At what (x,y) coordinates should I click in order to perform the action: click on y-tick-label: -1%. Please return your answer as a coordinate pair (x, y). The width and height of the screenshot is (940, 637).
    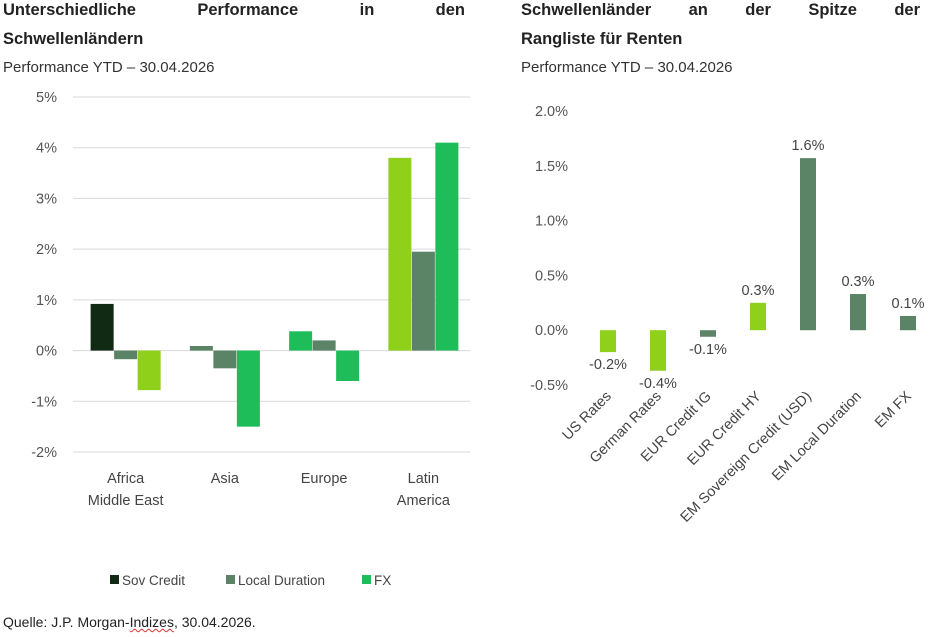
    Looking at the image, I should click on (44, 402).